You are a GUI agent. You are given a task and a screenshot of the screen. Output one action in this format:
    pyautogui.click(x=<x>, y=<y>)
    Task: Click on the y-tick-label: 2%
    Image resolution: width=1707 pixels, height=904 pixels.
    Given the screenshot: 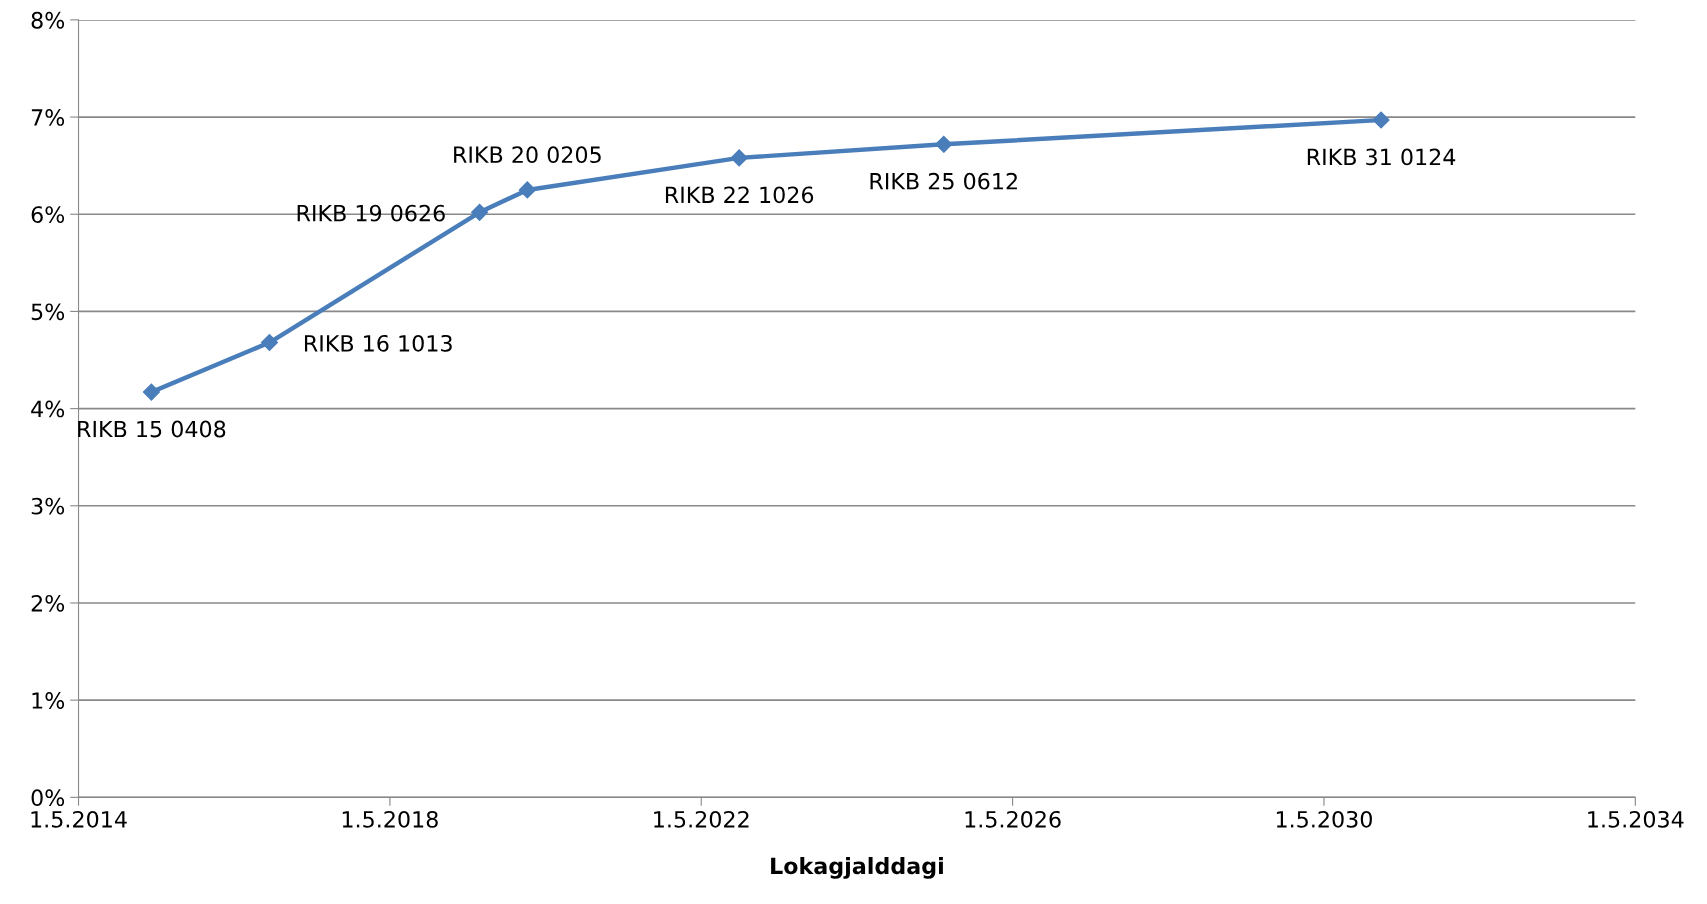 What is the action you would take?
    pyautogui.click(x=48, y=603)
    